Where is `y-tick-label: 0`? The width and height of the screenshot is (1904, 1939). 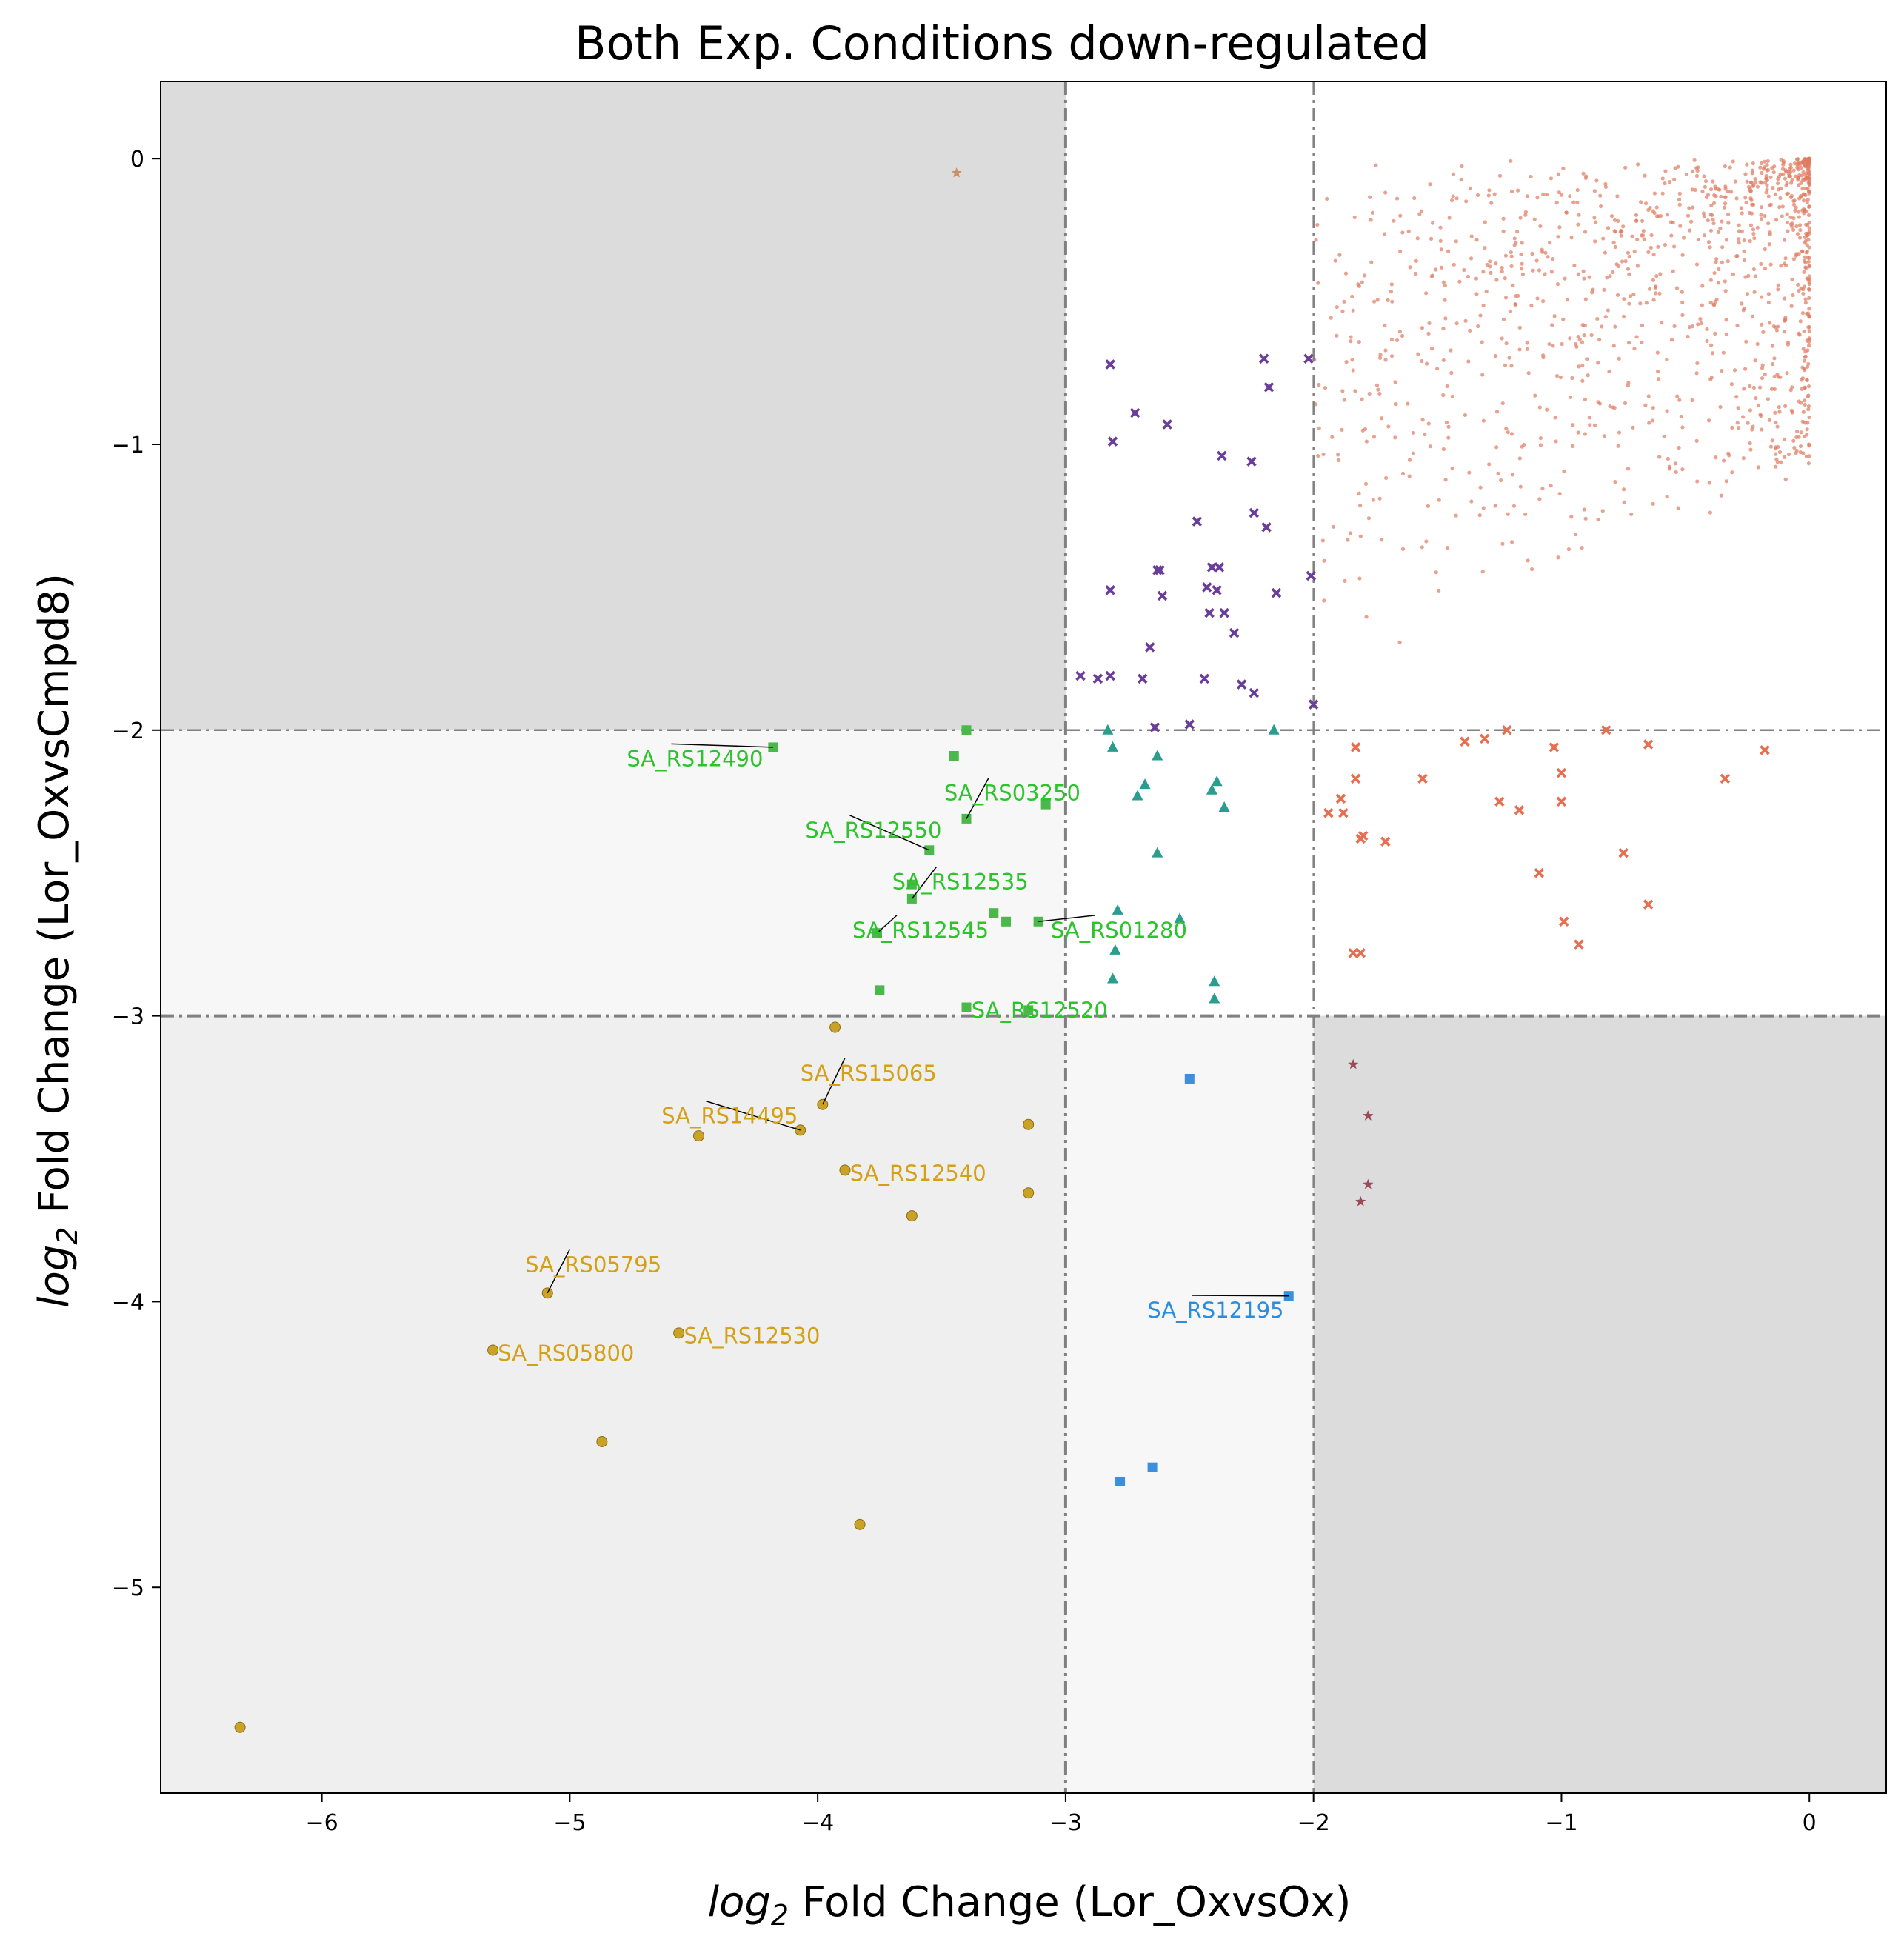 y-tick-label: 0 is located at coordinates (137, 160).